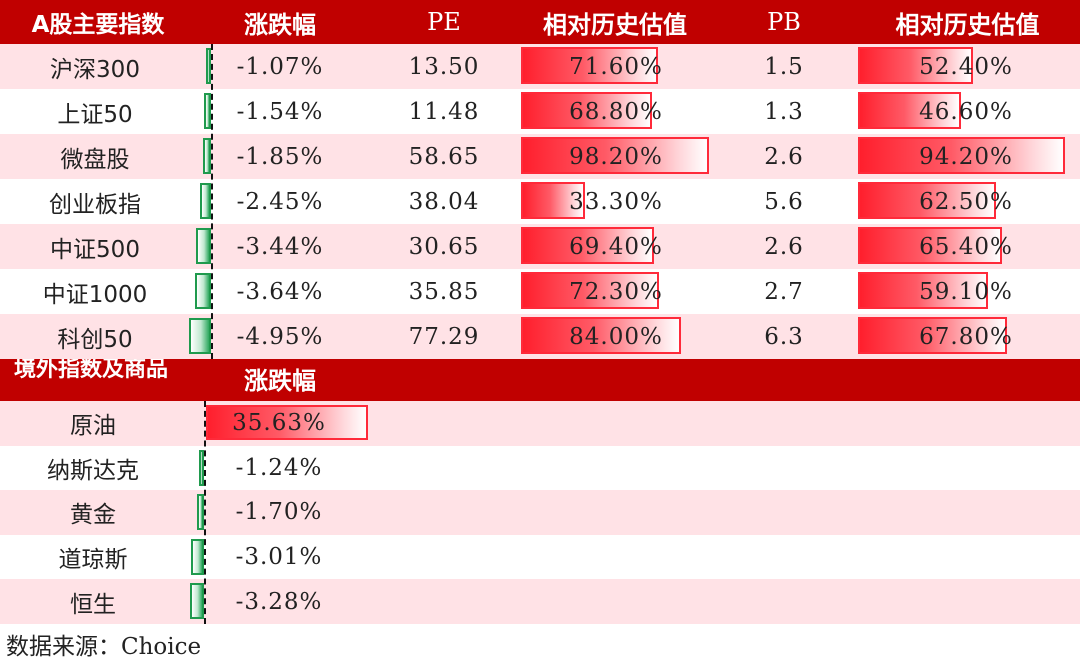 The image size is (1080, 662). What do you see at coordinates (280, 246) in the screenshot?
I see `change-value: -3.44%` at bounding box center [280, 246].